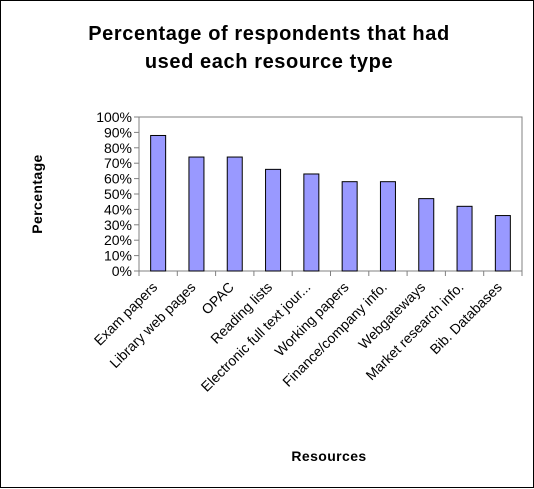  What do you see at coordinates (269, 34) in the screenshot?
I see `chart-title-line-1: Percentage of respondents that had` at bounding box center [269, 34].